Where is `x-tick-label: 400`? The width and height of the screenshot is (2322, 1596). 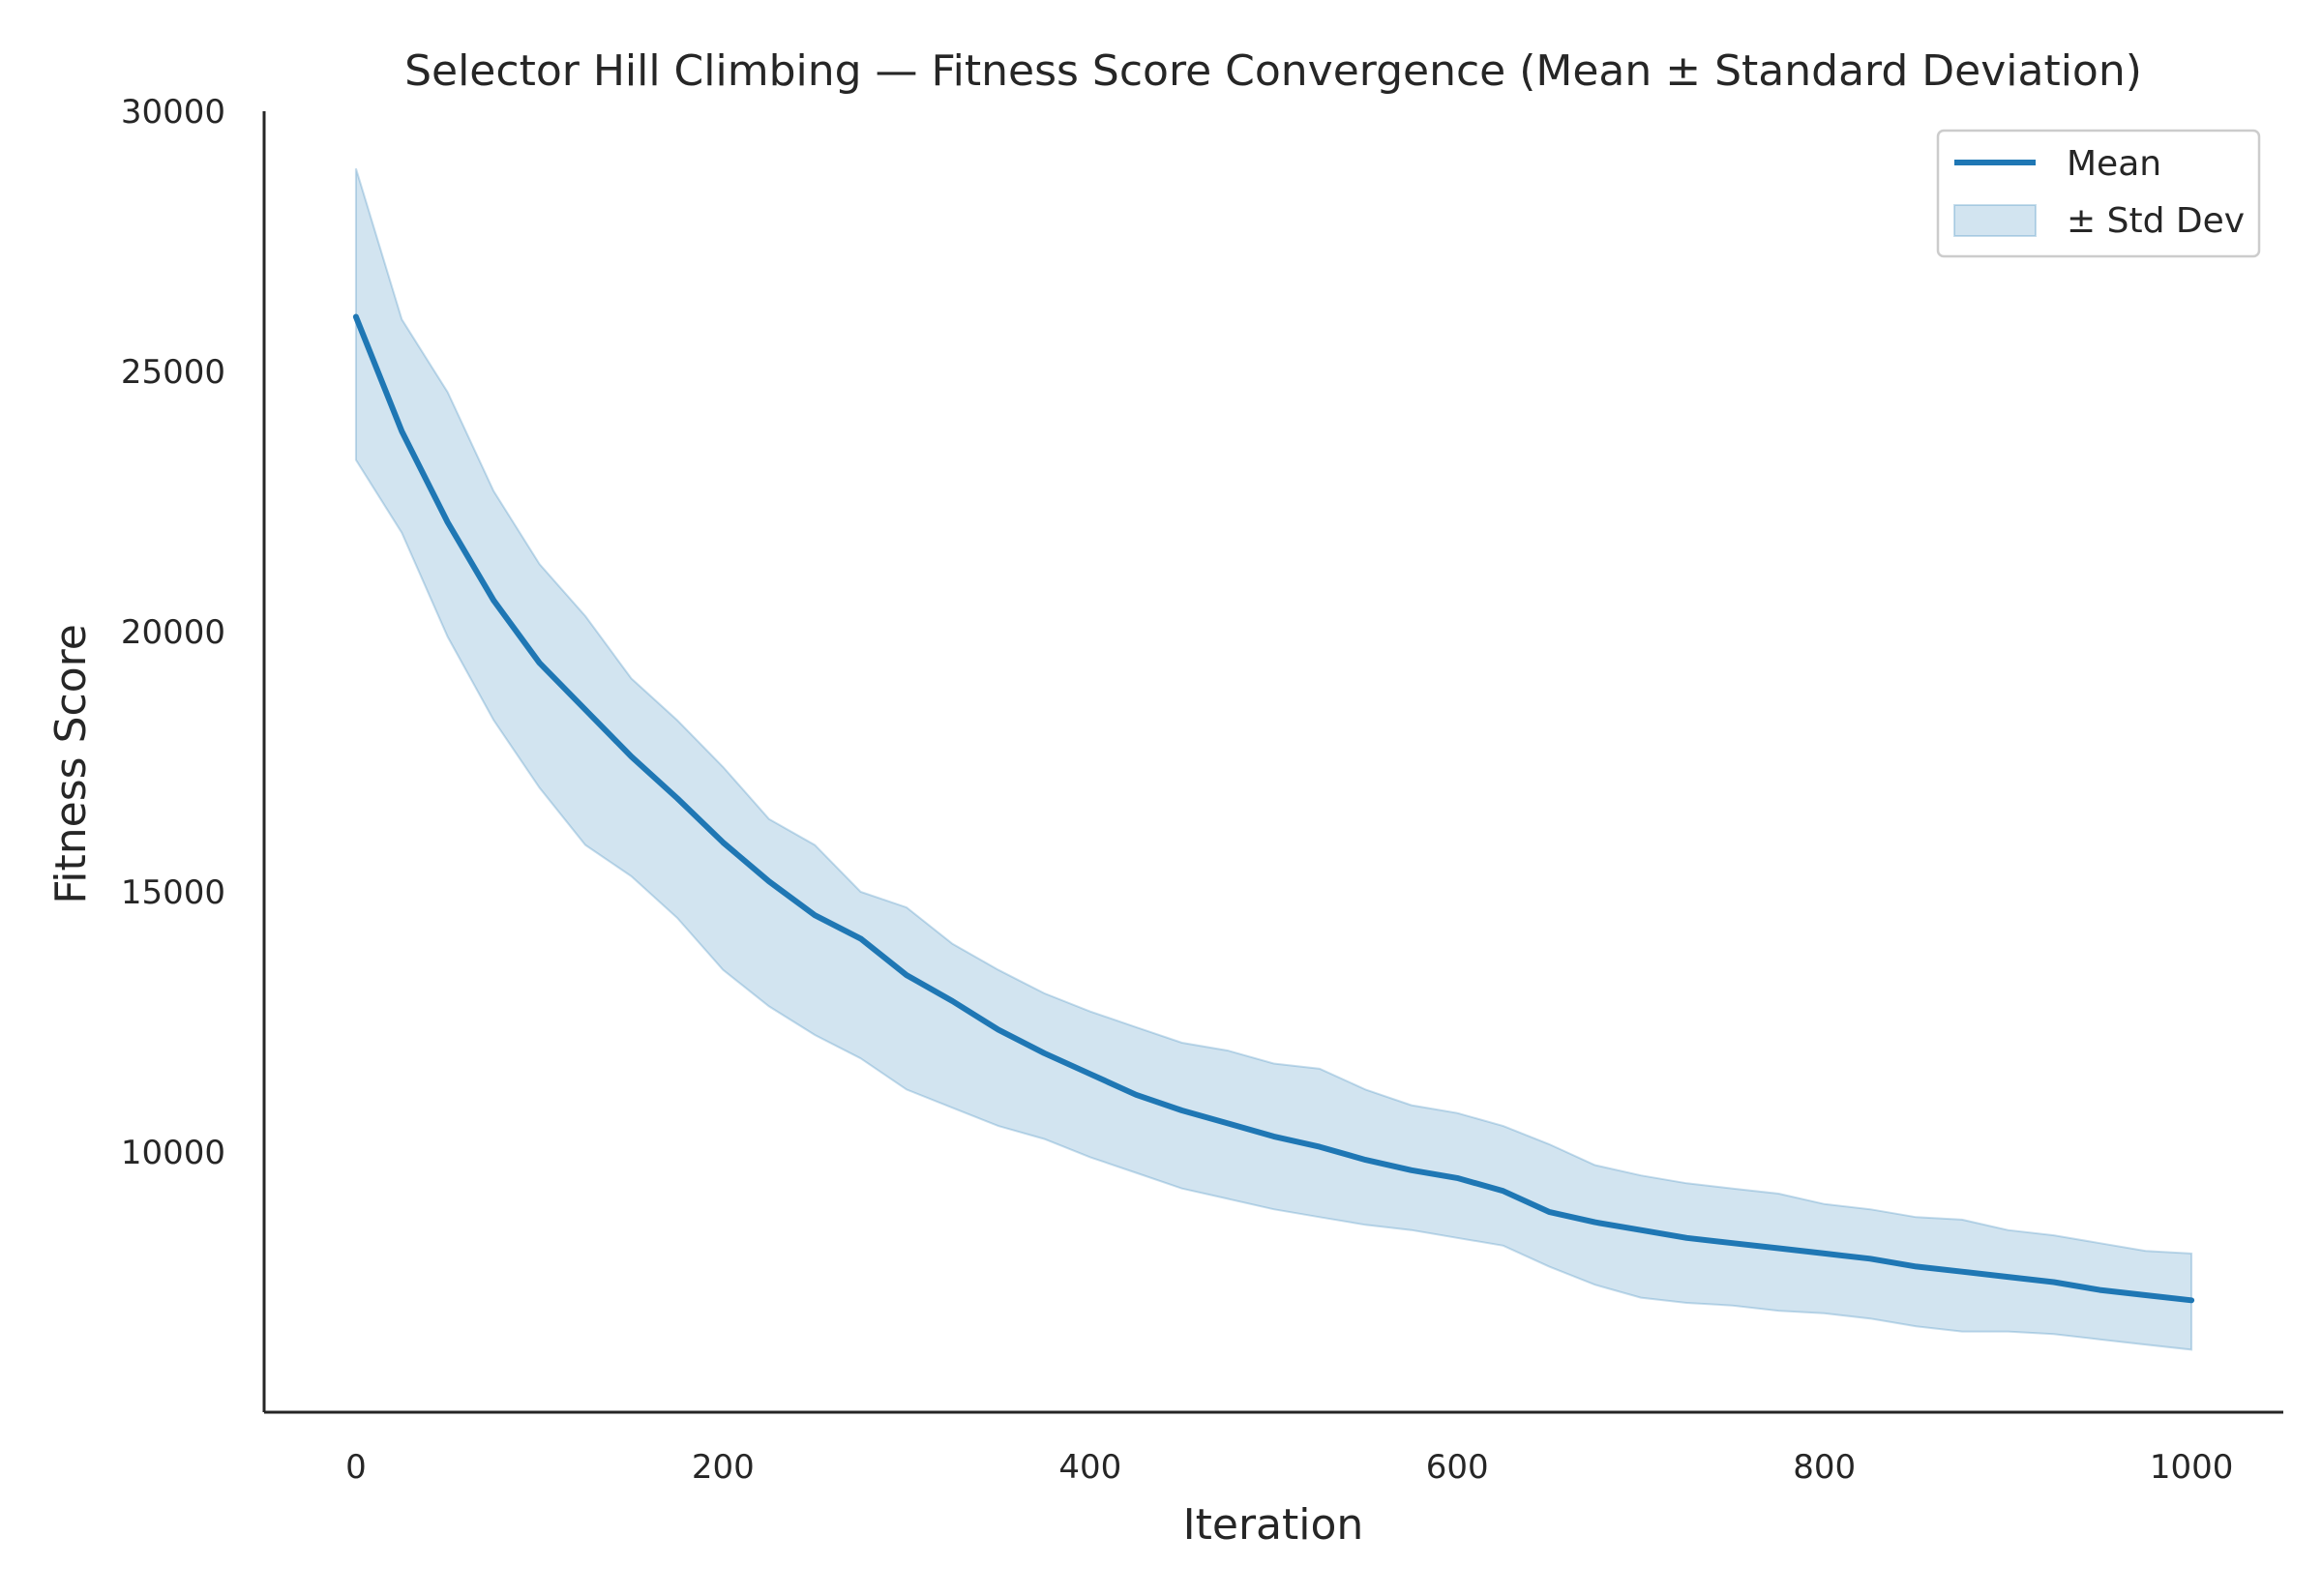 x-tick-label: 400 is located at coordinates (1089, 1467).